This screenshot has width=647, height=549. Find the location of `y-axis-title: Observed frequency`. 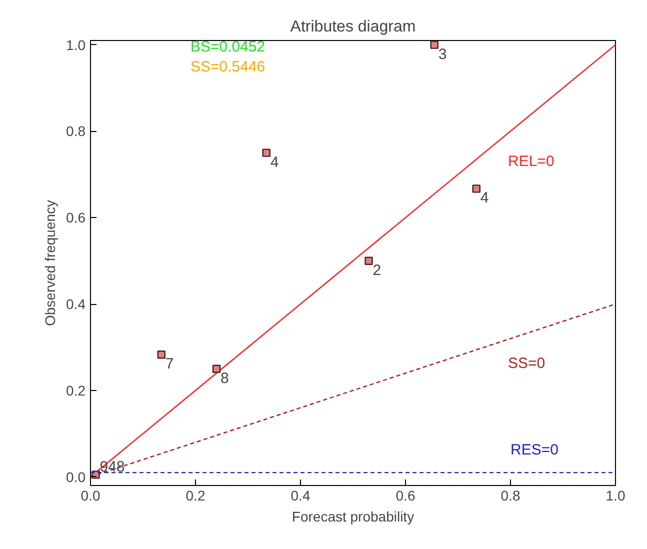

y-axis-title: Observed frequency is located at coordinates (50, 263).